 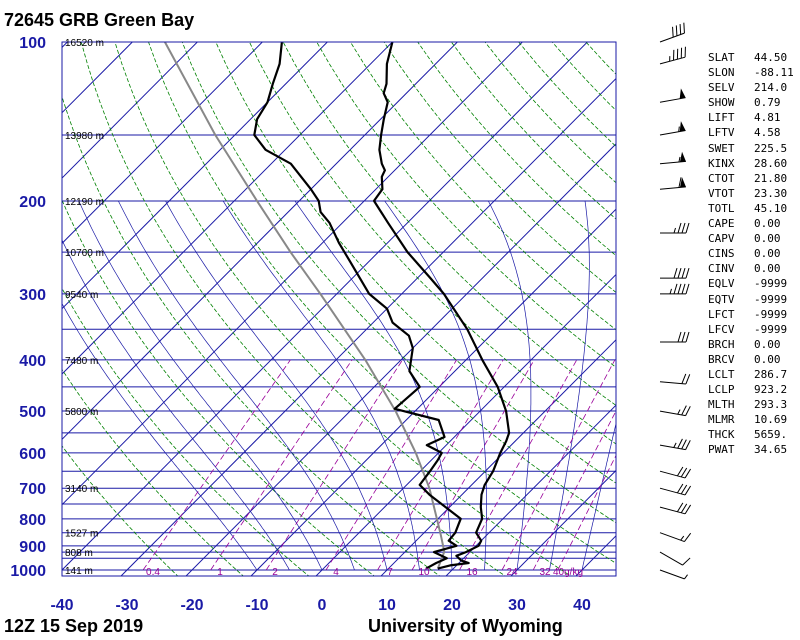 What do you see at coordinates (751, 253) in the screenshot?
I see `index-row: CINS 0.00` at bounding box center [751, 253].